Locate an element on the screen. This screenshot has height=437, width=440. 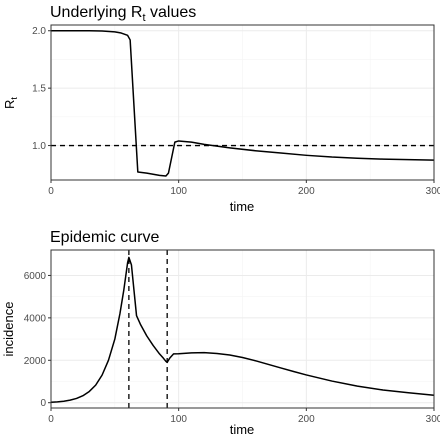
epidemic-x-tick-label: 200 is located at coordinates (306, 419).